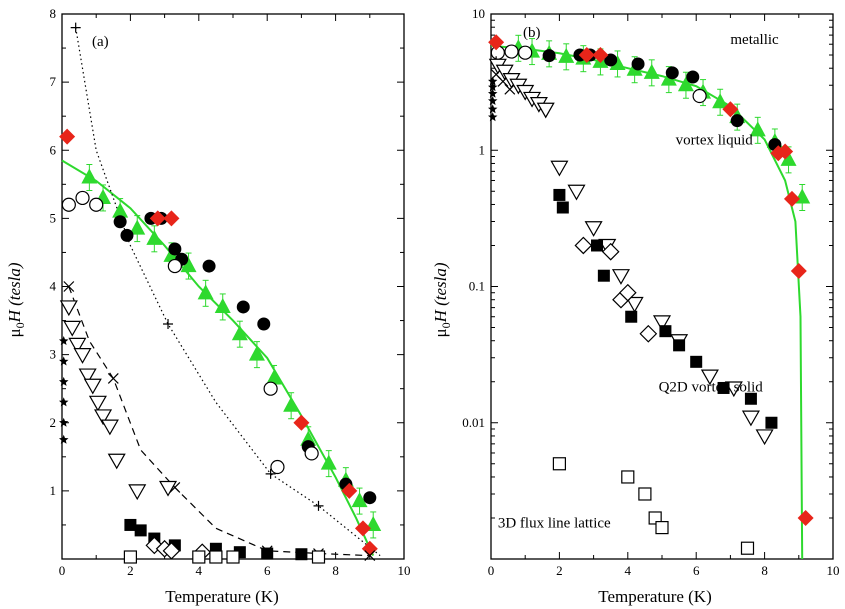 The height and width of the screenshot is (609, 845). What do you see at coordinates (53, 13) in the screenshot?
I see `y-tick-label: 8` at bounding box center [53, 13].